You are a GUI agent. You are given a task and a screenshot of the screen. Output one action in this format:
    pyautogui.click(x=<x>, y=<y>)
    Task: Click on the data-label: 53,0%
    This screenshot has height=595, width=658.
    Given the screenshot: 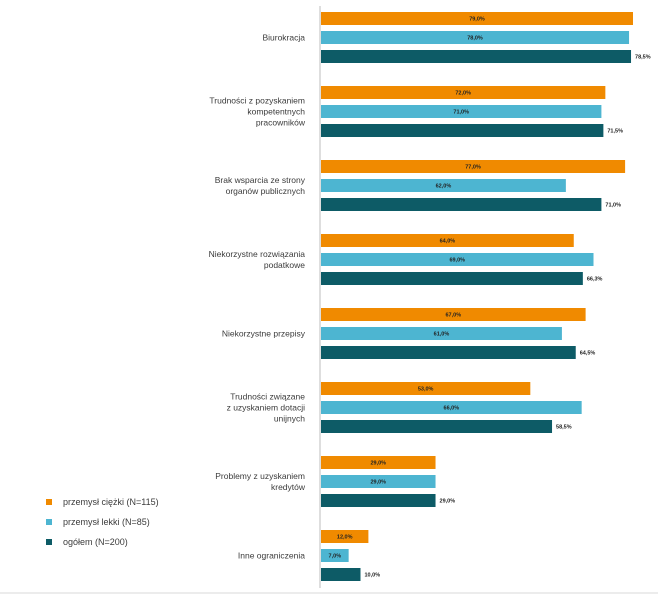 What is the action you would take?
    pyautogui.click(x=426, y=390)
    